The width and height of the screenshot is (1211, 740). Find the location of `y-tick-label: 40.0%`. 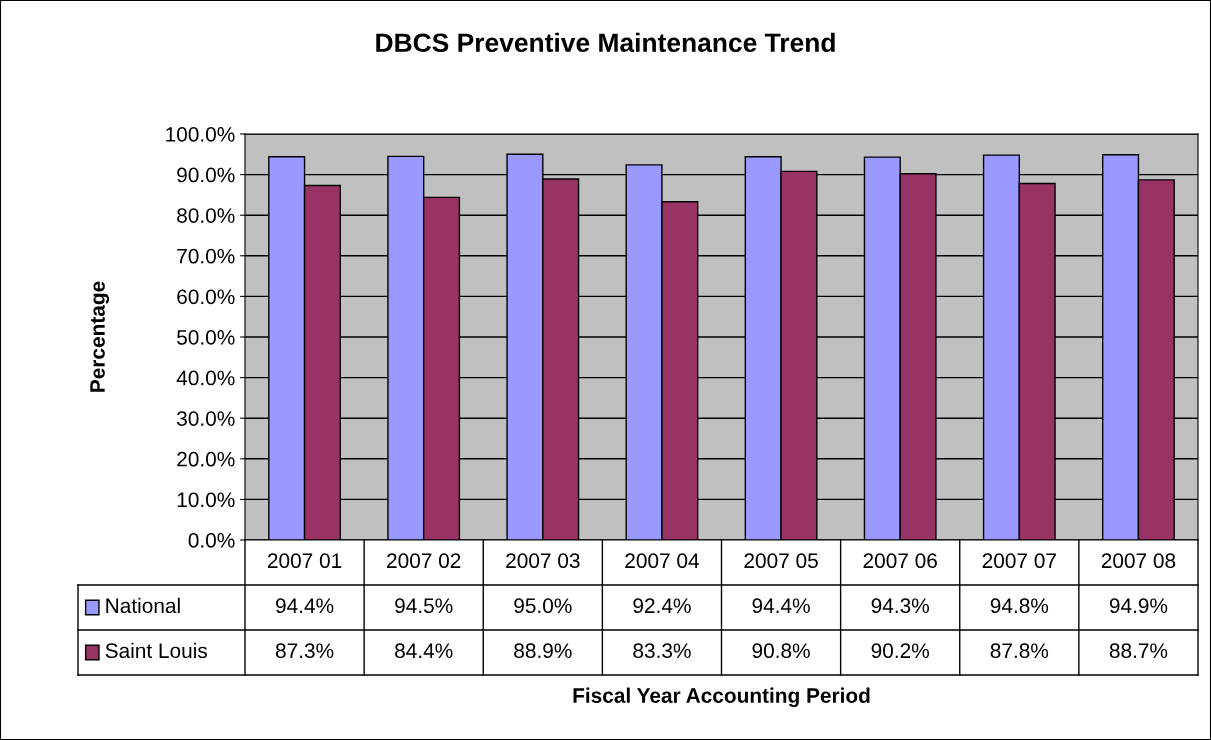

y-tick-label: 40.0% is located at coordinates (205, 378).